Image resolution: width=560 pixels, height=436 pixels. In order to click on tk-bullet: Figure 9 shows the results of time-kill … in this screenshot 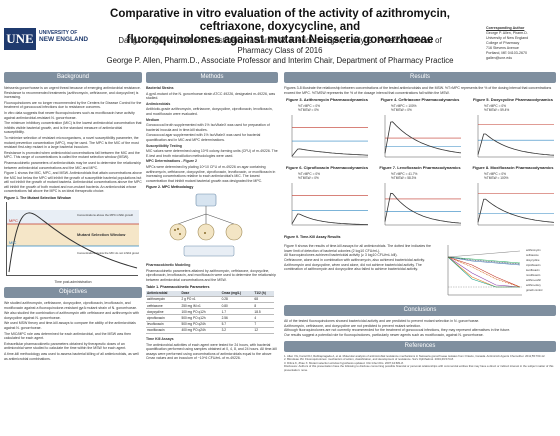, I will do `click(358, 248)`.